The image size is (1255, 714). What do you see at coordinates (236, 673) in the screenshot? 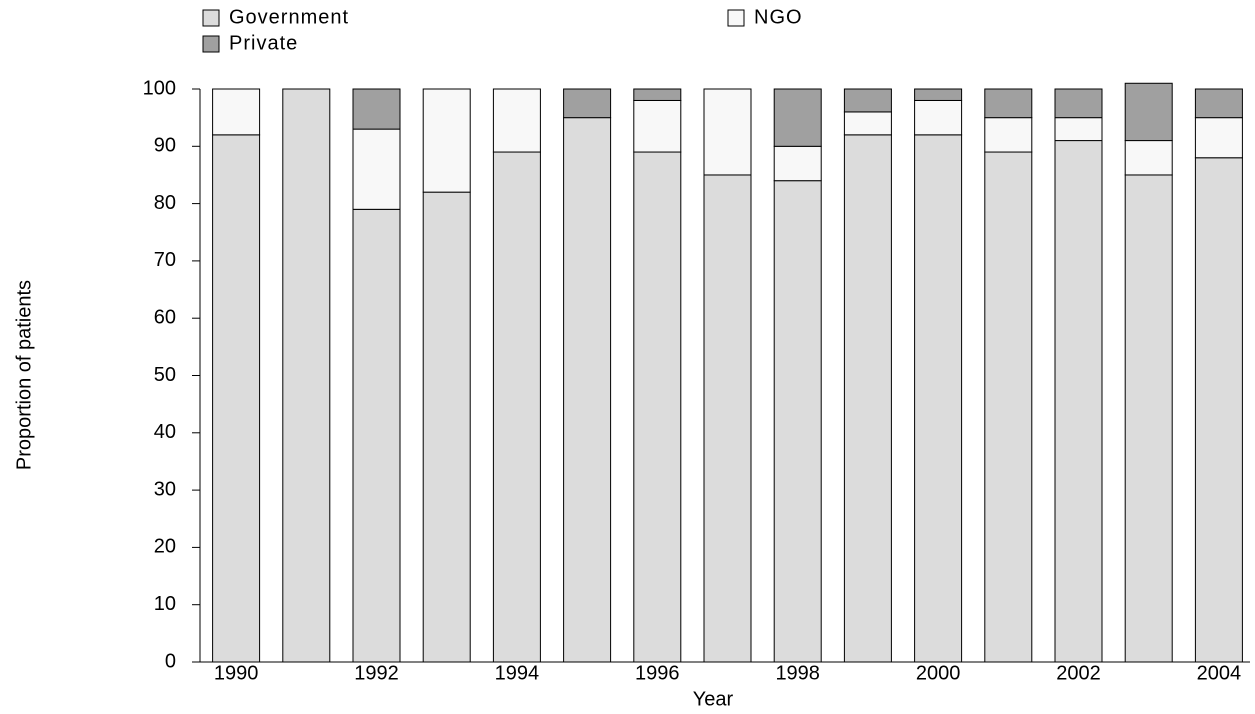
I see `x-tick-label: 1990` at bounding box center [236, 673].